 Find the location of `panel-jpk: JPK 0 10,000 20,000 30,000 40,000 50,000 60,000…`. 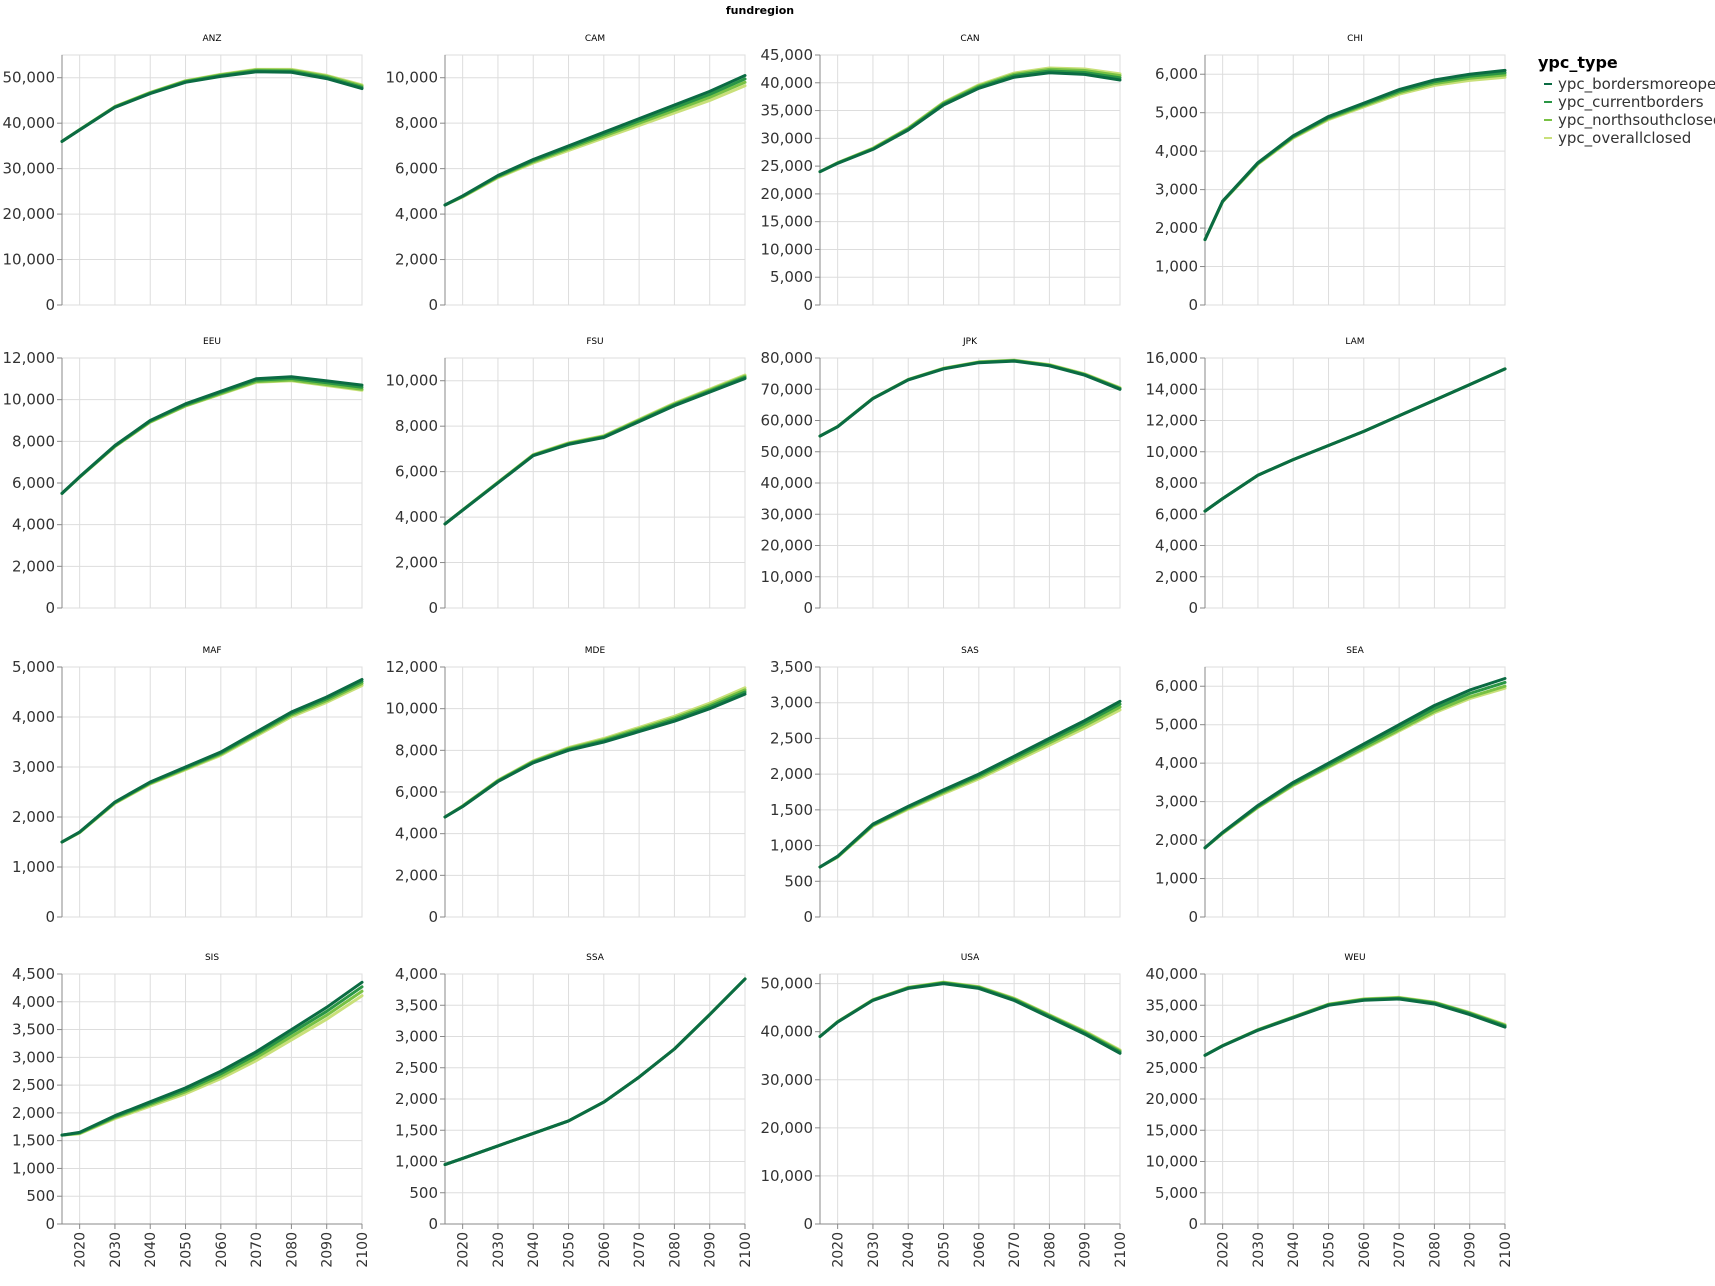

panel-jpk: JPK 0 10,000 20,000 30,000 40,000 50,000 60,000… is located at coordinates (941, 477).